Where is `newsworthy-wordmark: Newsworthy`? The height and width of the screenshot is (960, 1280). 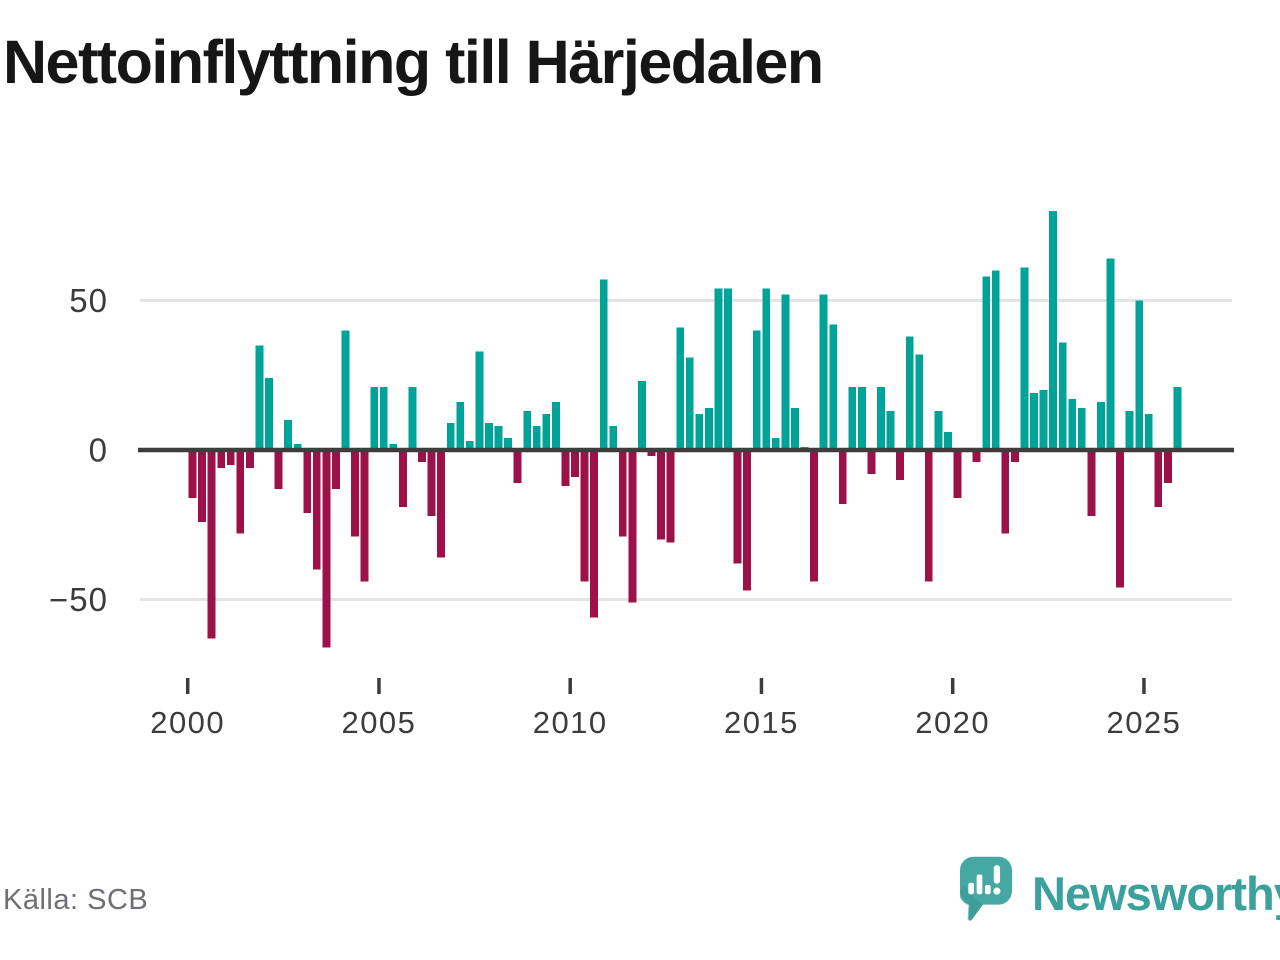
newsworthy-wordmark: Newsworthy is located at coordinates (1156, 893).